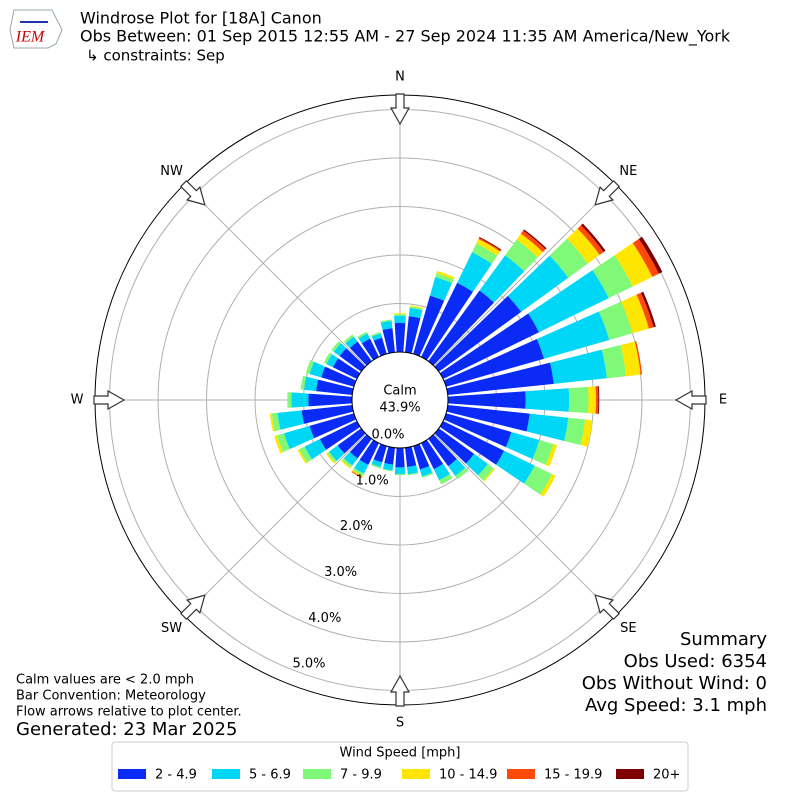 Image resolution: width=800 pixels, height=800 pixels. What do you see at coordinates (36, 29) in the screenshot?
I see `logo: IEM` at bounding box center [36, 29].